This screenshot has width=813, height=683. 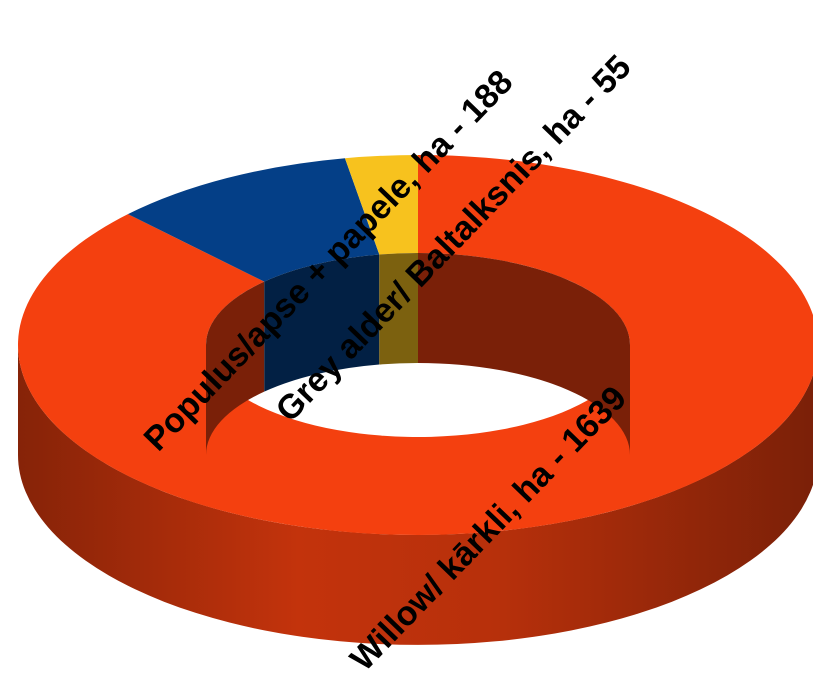 What do you see at coordinates (381, 205) in the screenshot?
I see `slice-2-top` at bounding box center [381, 205].